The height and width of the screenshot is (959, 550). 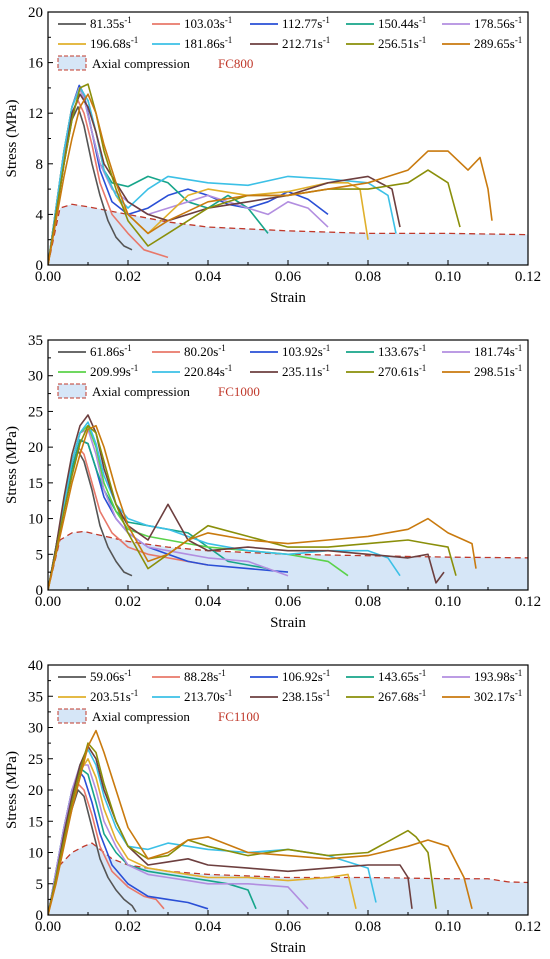 I want to click on legend-rate: 235.11s, so click(x=302, y=371).